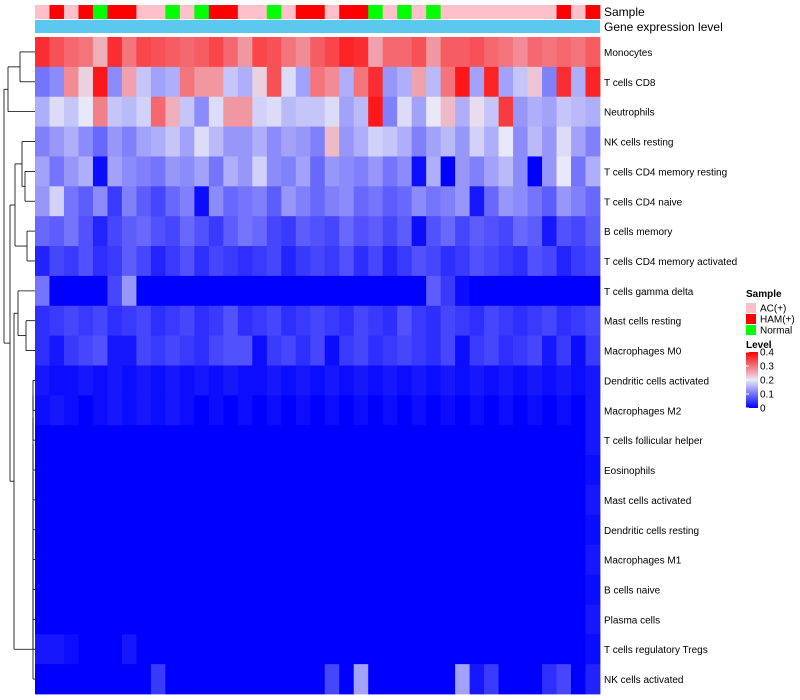 This screenshot has width=800, height=700. Describe the element at coordinates (651, 531) in the screenshot. I see `row-label: Dendritic cells resting` at that location.